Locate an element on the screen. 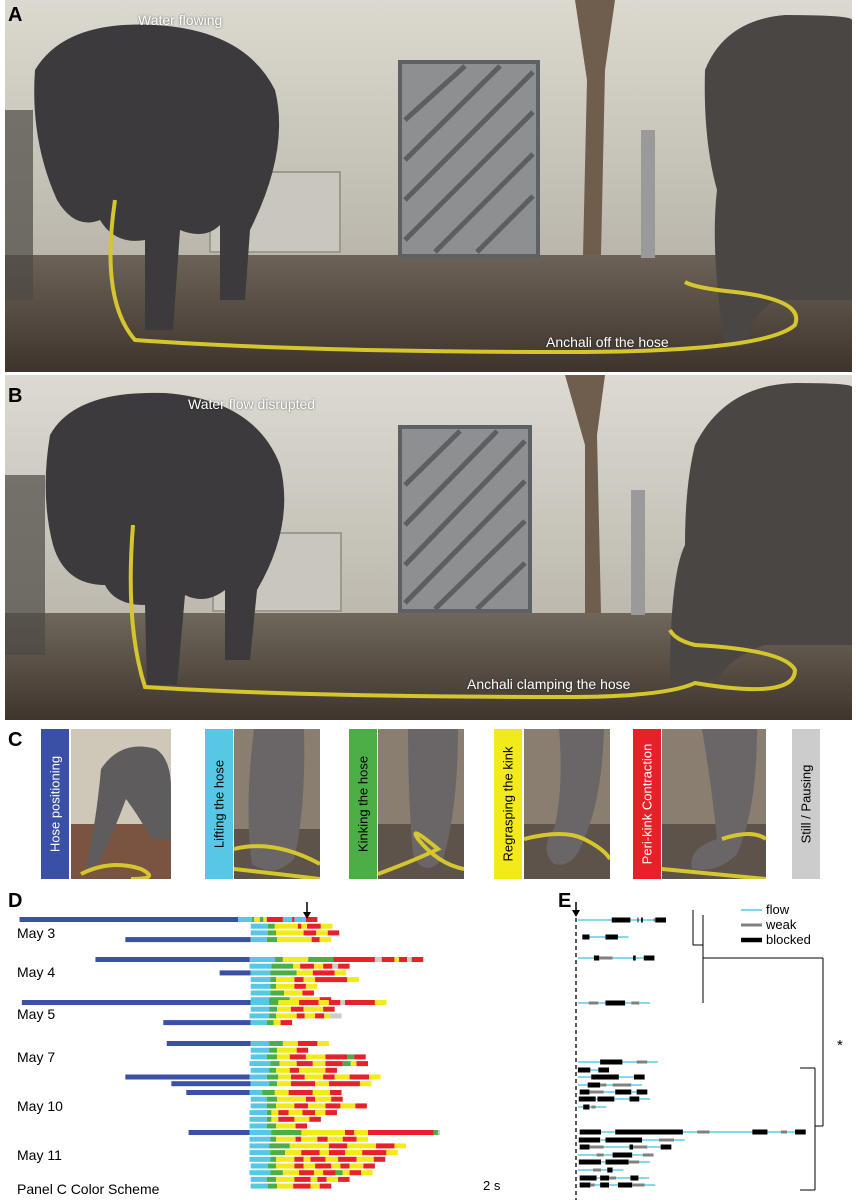 This screenshot has width=856, height=1200. legend-blocked: blocked is located at coordinates (788, 939).